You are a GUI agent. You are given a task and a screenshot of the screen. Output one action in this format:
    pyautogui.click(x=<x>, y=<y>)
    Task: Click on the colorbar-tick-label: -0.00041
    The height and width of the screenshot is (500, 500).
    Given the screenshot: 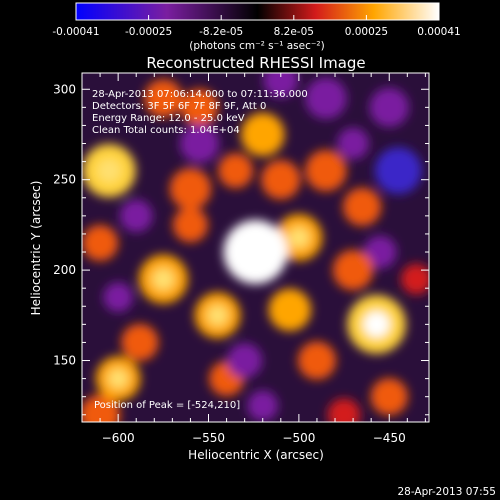 What is the action you would take?
    pyautogui.click(x=75, y=32)
    